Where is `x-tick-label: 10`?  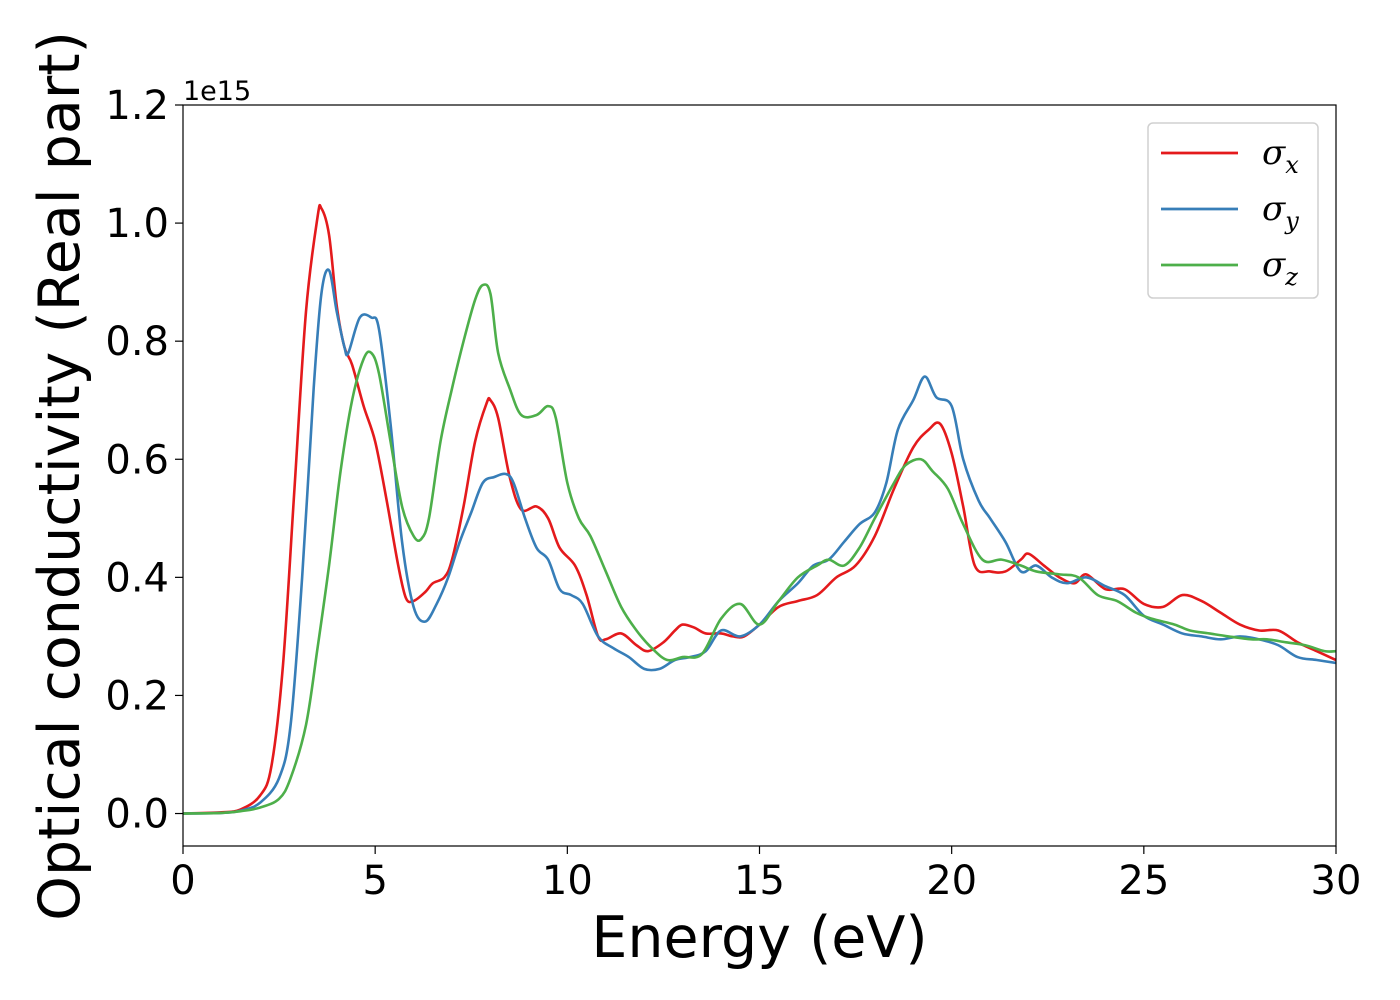 x-tick-label: 10 is located at coordinates (567, 881).